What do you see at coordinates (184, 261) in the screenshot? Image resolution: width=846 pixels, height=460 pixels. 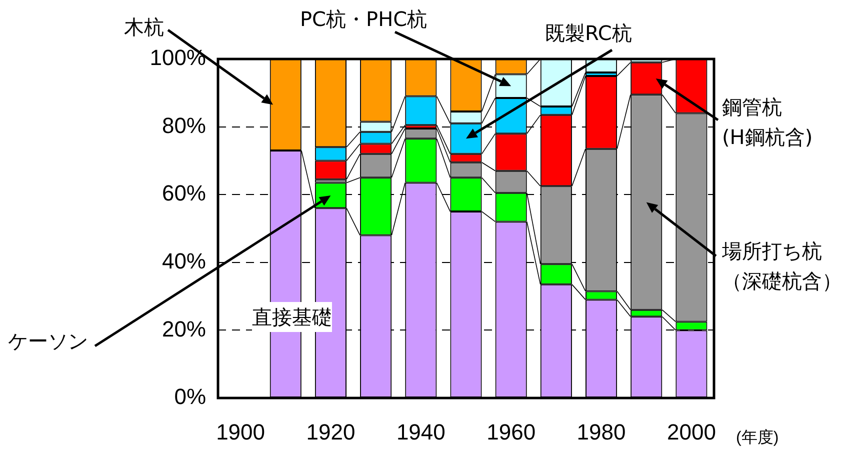 I see `y-tick-label: 40%` at bounding box center [184, 261].